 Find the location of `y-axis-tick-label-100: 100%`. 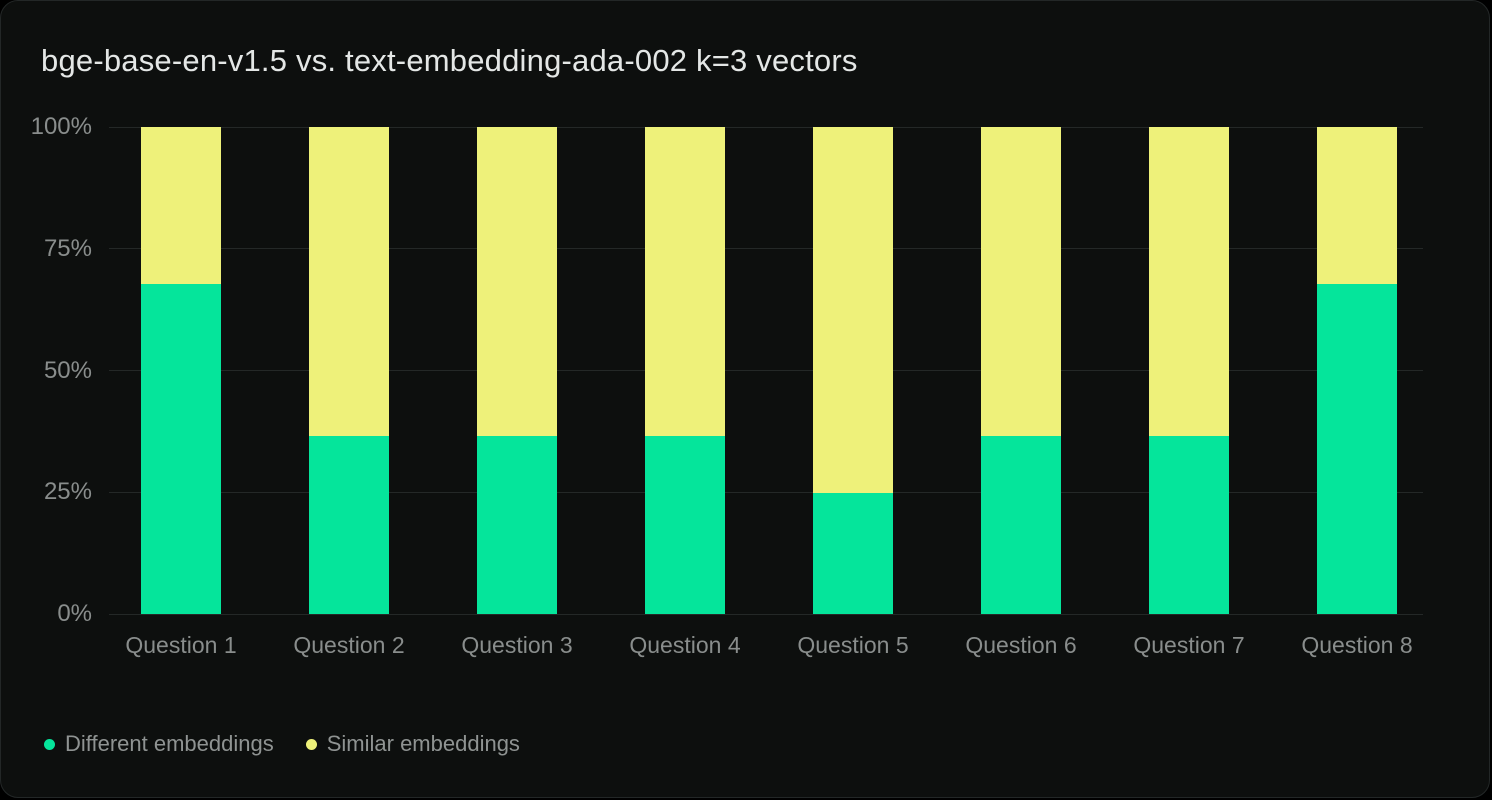

y-axis-tick-label-100: 100% is located at coordinates (61, 126).